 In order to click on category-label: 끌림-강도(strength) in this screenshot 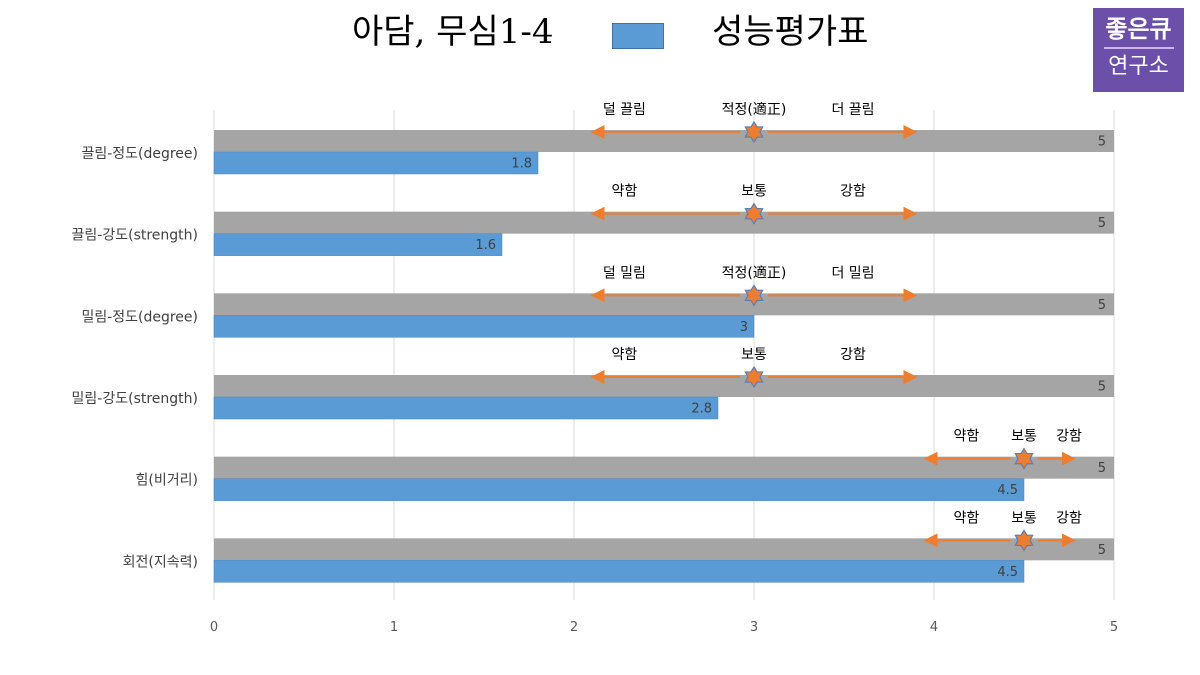, I will do `click(135, 236)`.